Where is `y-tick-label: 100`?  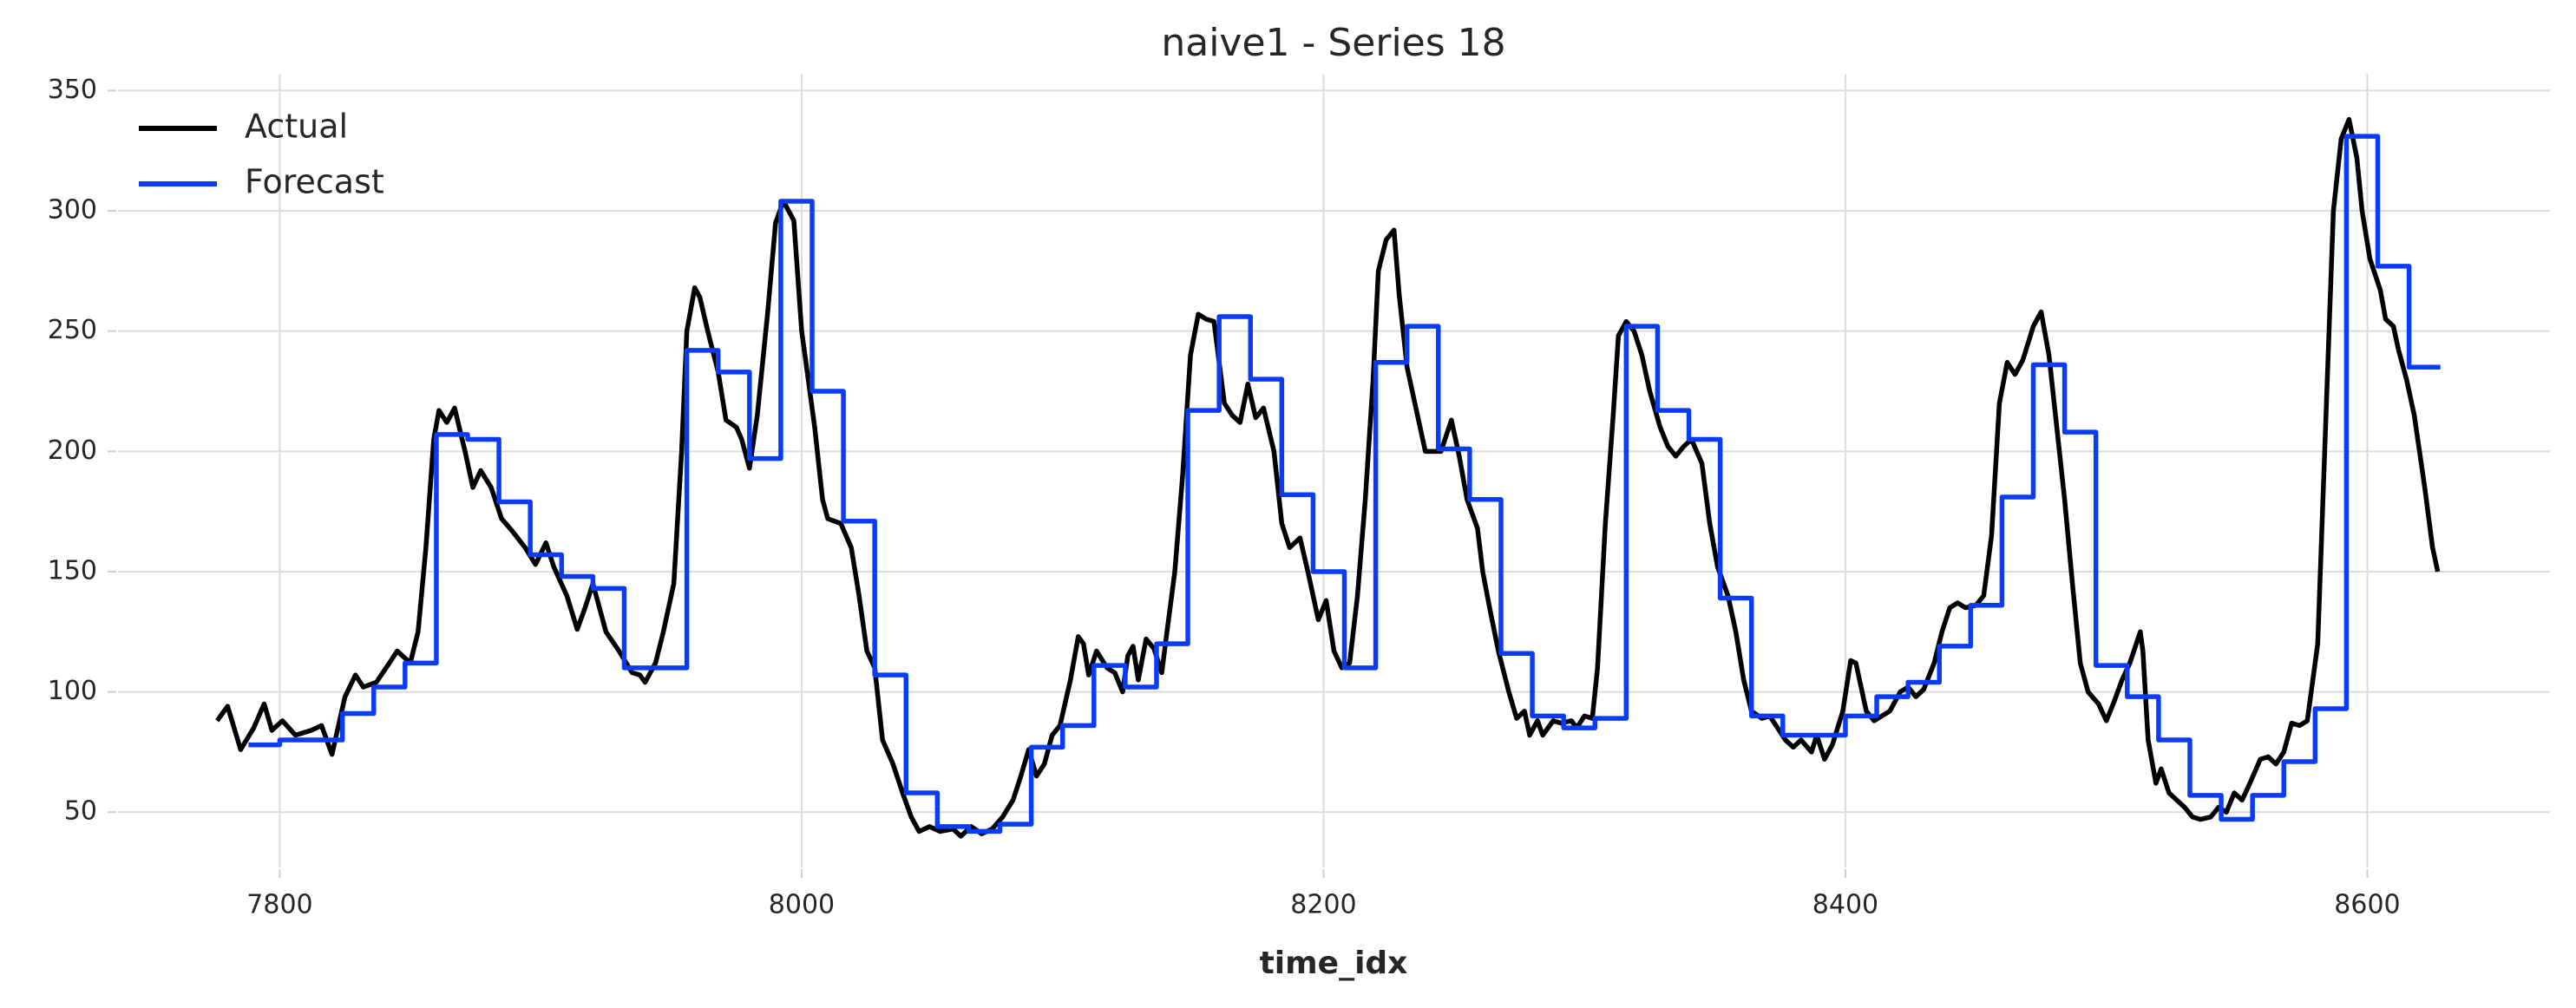 y-tick-label: 100 is located at coordinates (72, 691).